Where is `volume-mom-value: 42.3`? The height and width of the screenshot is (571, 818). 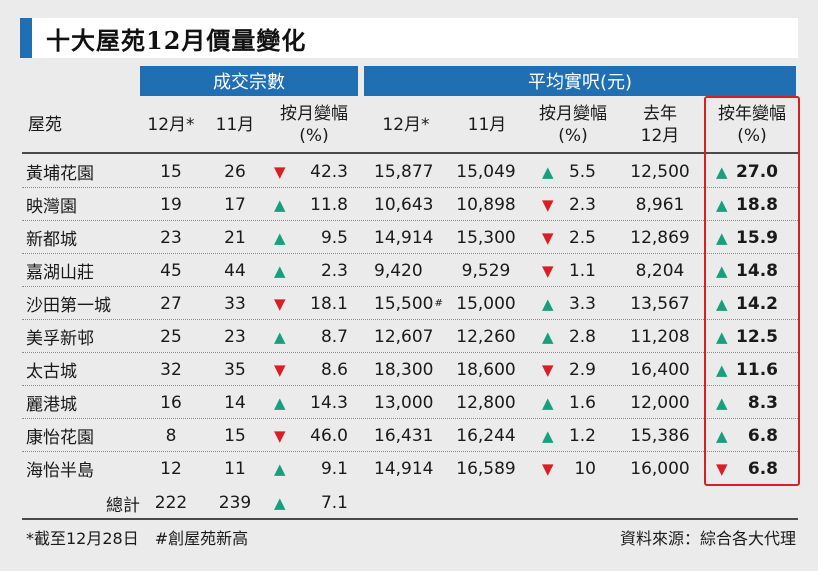 volume-mom-value: 42.3 is located at coordinates (329, 171).